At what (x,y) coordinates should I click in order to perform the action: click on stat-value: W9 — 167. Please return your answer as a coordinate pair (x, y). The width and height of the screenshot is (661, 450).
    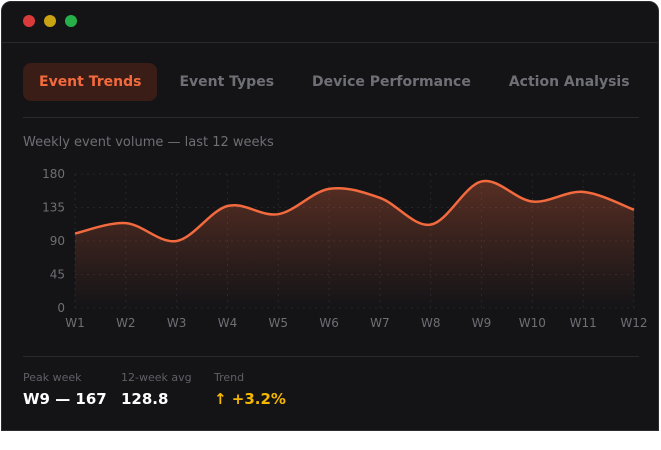
    Looking at the image, I should click on (65, 399).